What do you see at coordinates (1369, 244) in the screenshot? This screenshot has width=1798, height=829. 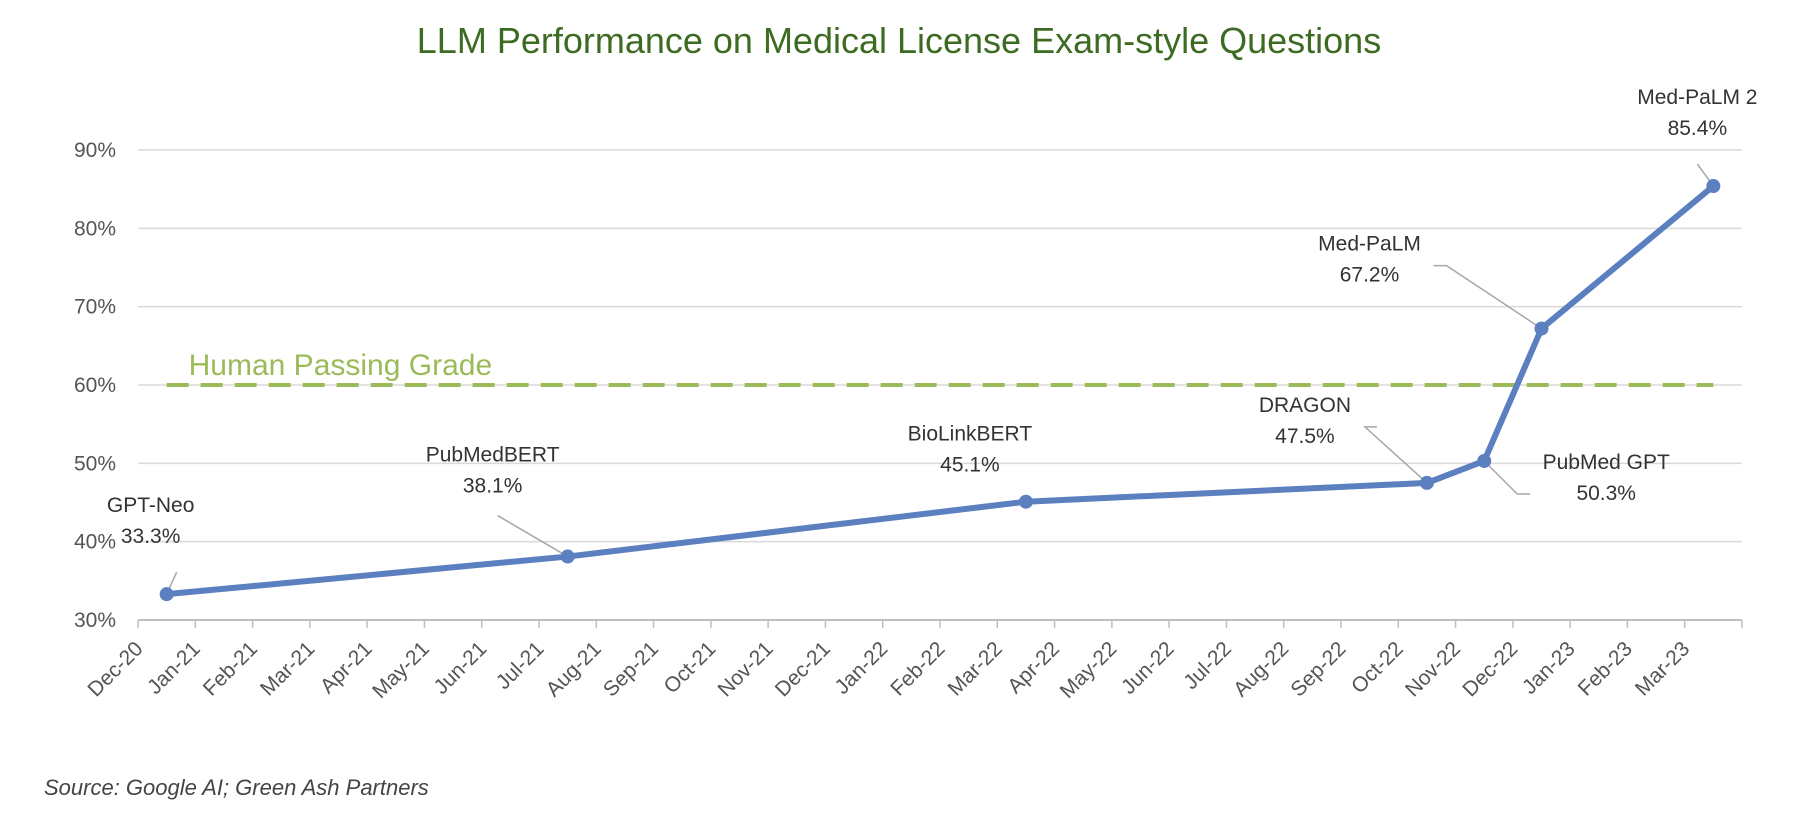 I see `annotation-model: Med-PaLM` at bounding box center [1369, 244].